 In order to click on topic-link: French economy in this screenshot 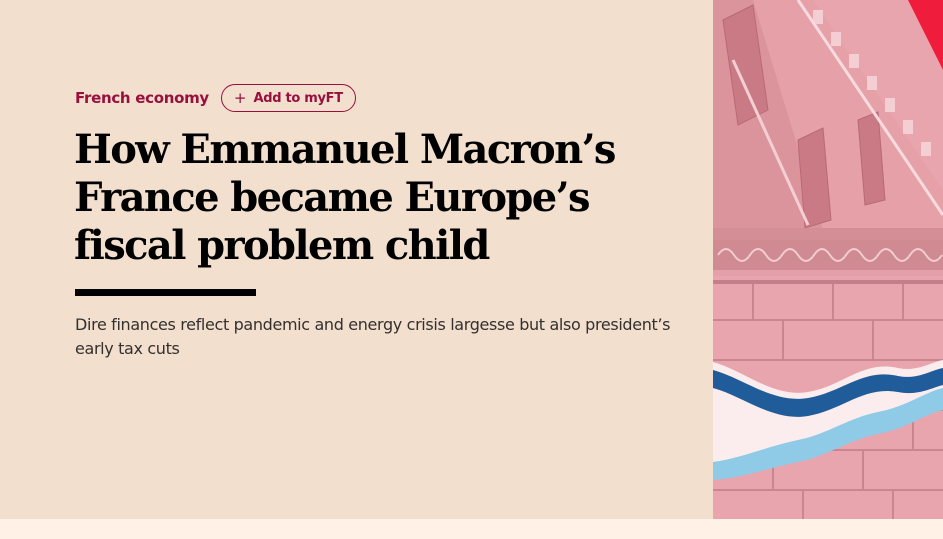, I will do `click(142, 98)`.